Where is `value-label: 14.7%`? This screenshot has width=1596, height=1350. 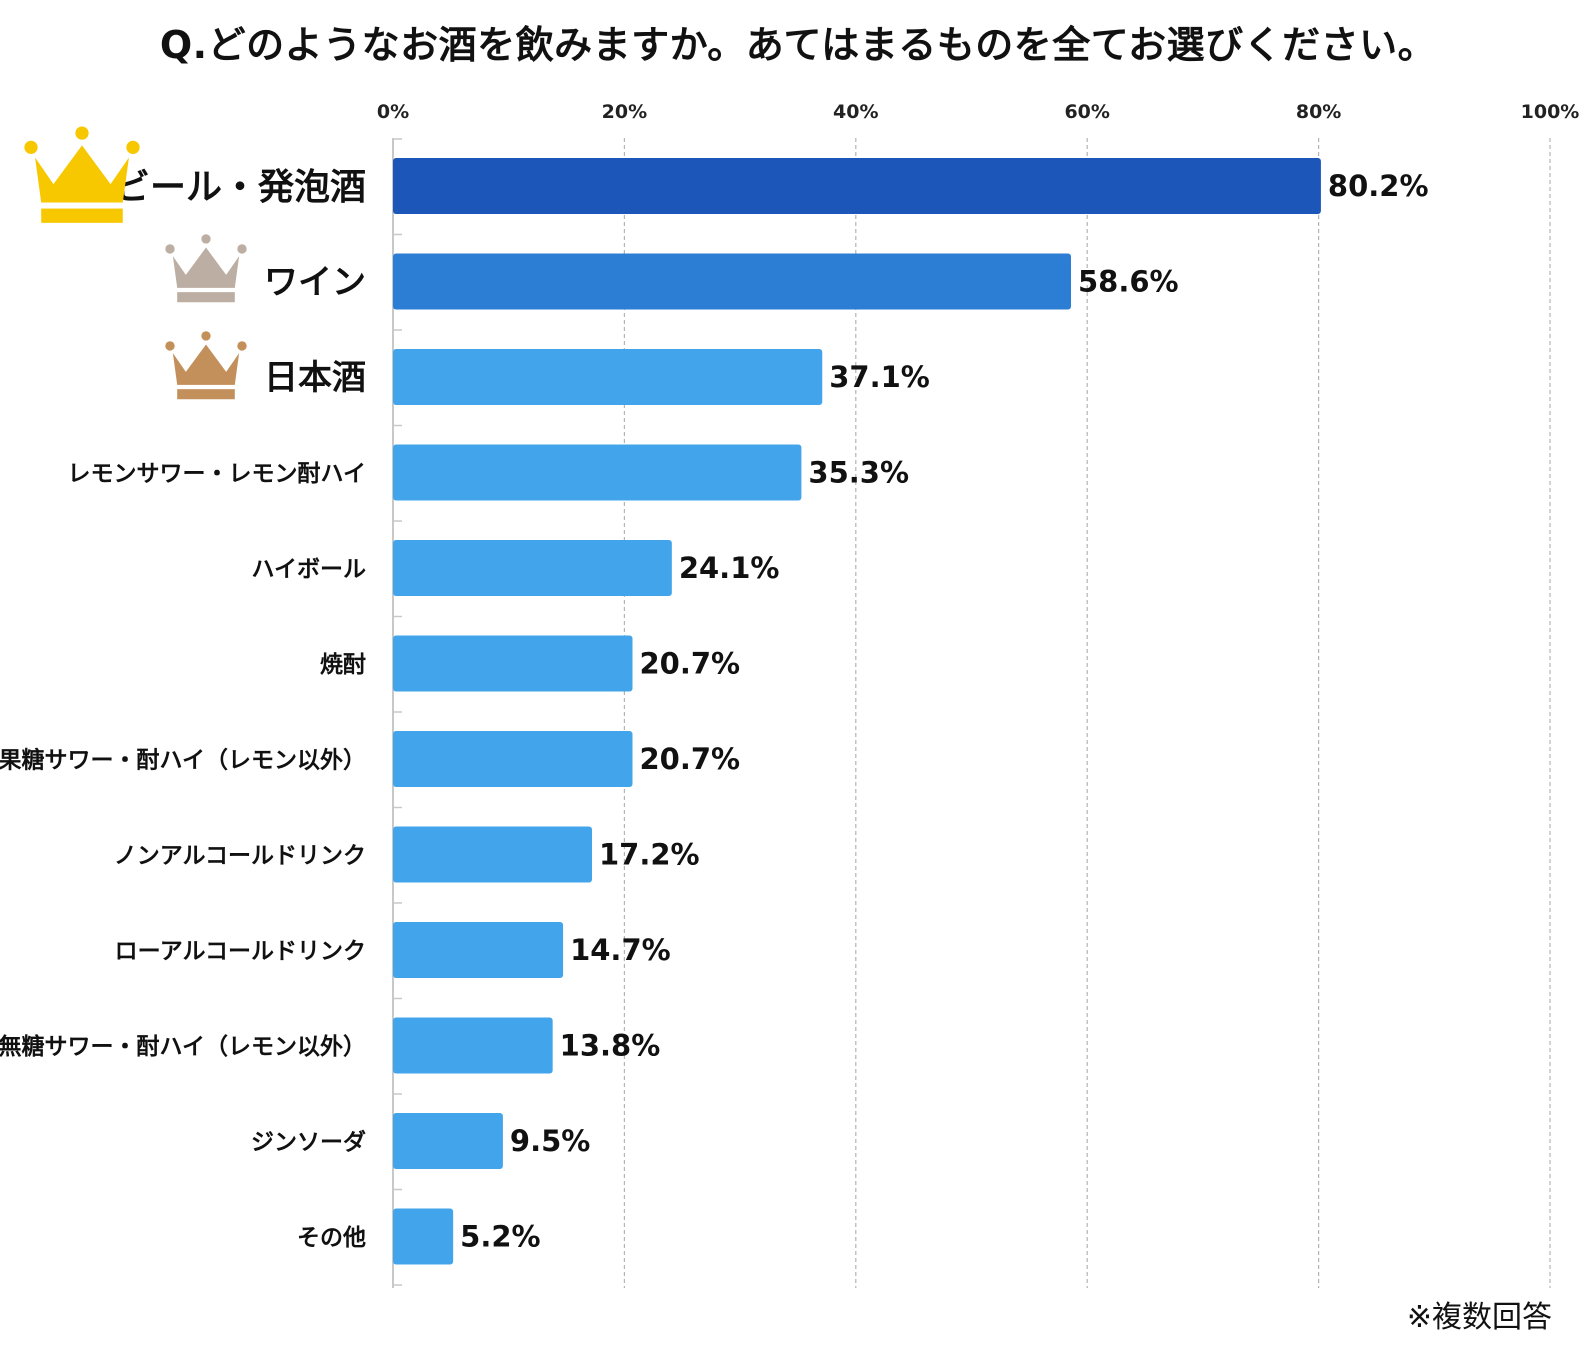 value-label: 14.7% is located at coordinates (620, 950).